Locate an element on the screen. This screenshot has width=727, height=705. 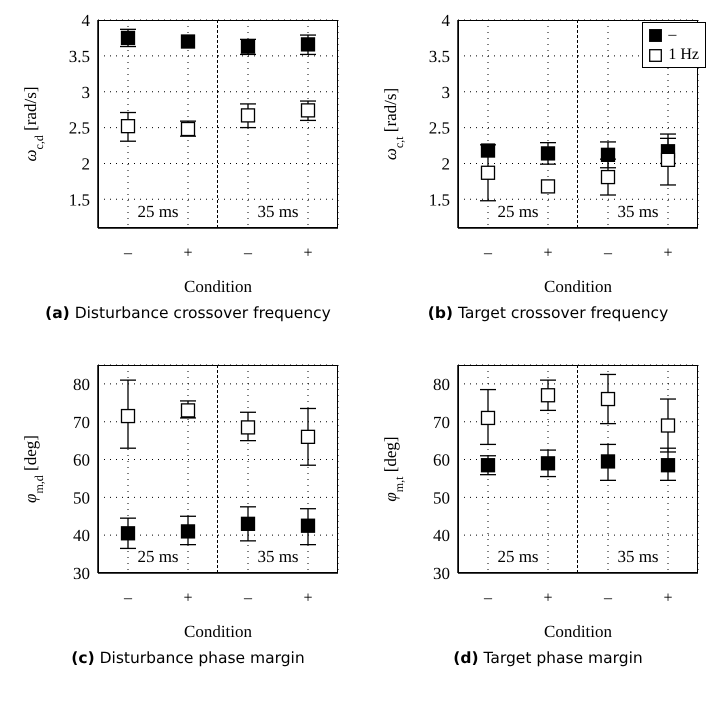
text: (a) Disturbance crossover frequency is located at coordinates (188, 313).